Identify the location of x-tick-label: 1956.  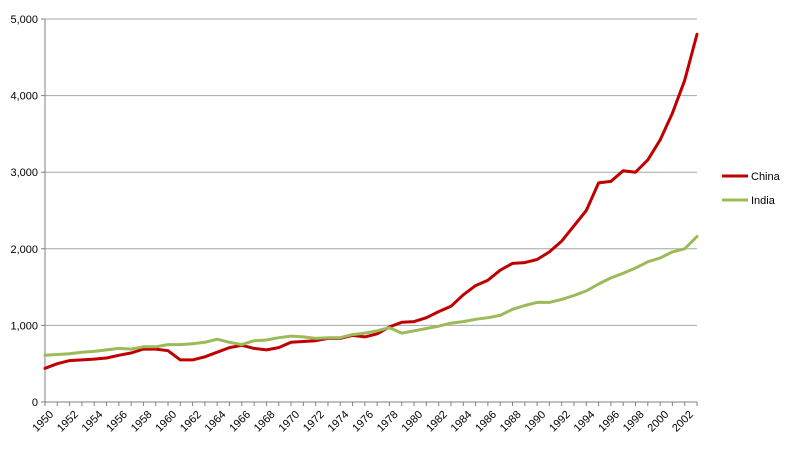
(117, 422).